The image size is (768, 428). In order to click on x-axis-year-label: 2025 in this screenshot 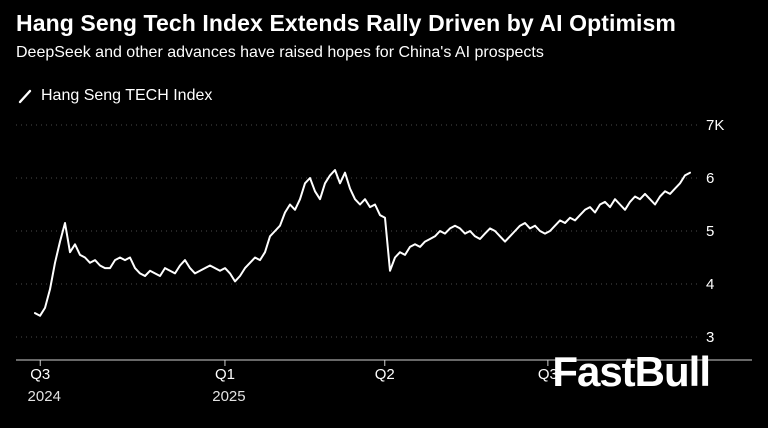, I will do `click(228, 396)`.